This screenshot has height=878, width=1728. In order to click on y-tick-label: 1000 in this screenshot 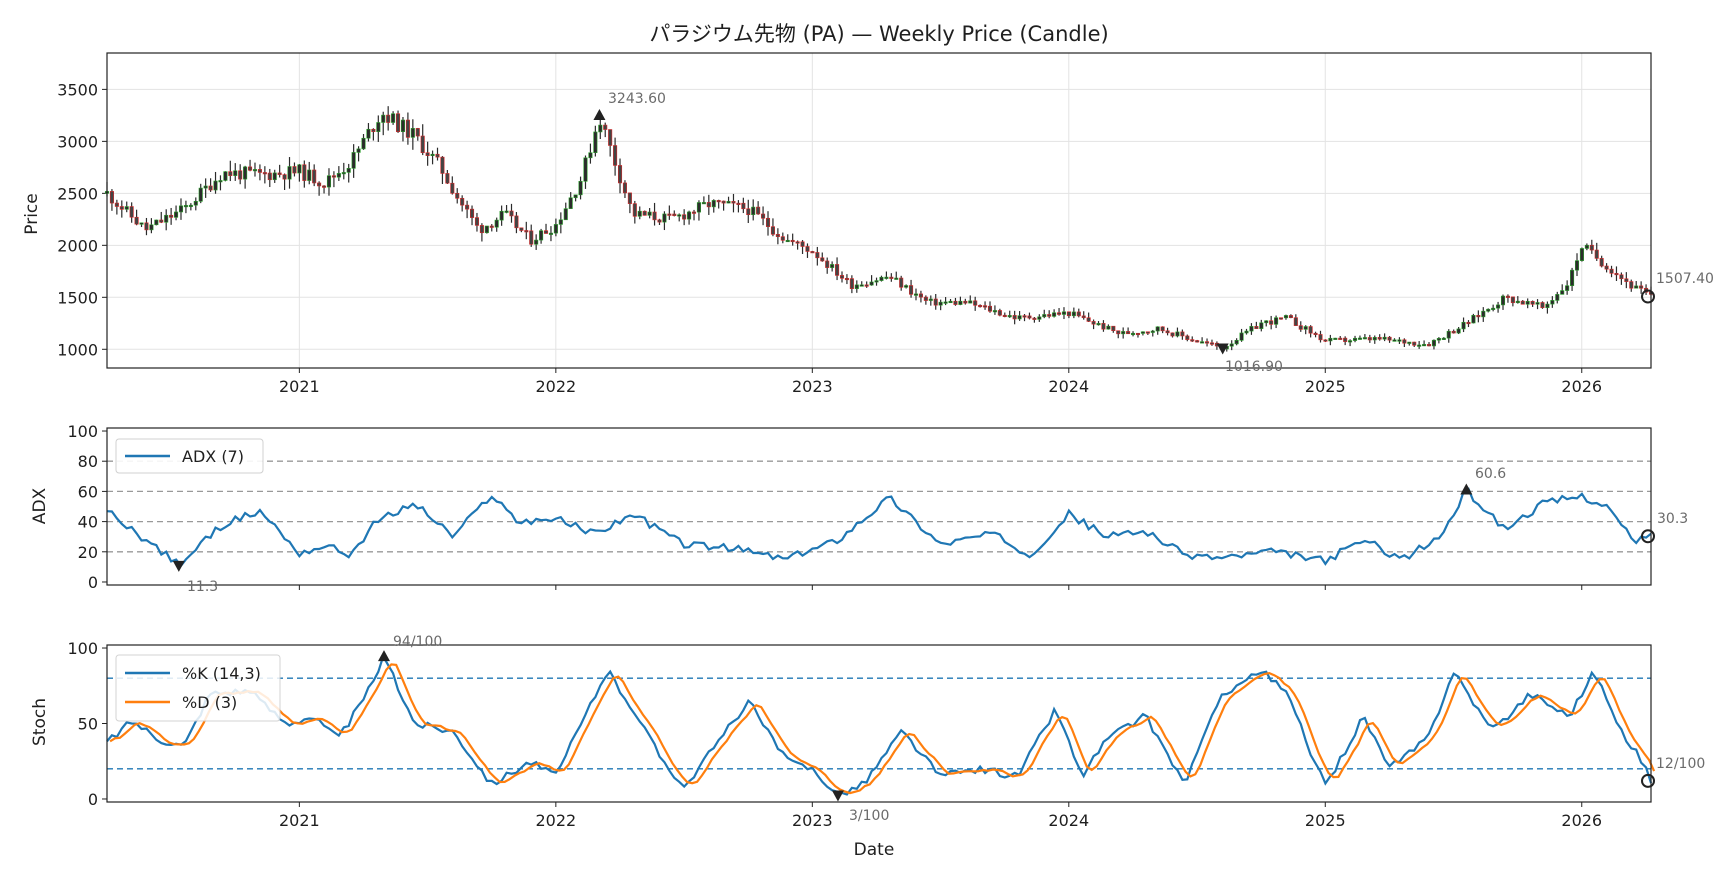, I will do `click(77, 349)`.